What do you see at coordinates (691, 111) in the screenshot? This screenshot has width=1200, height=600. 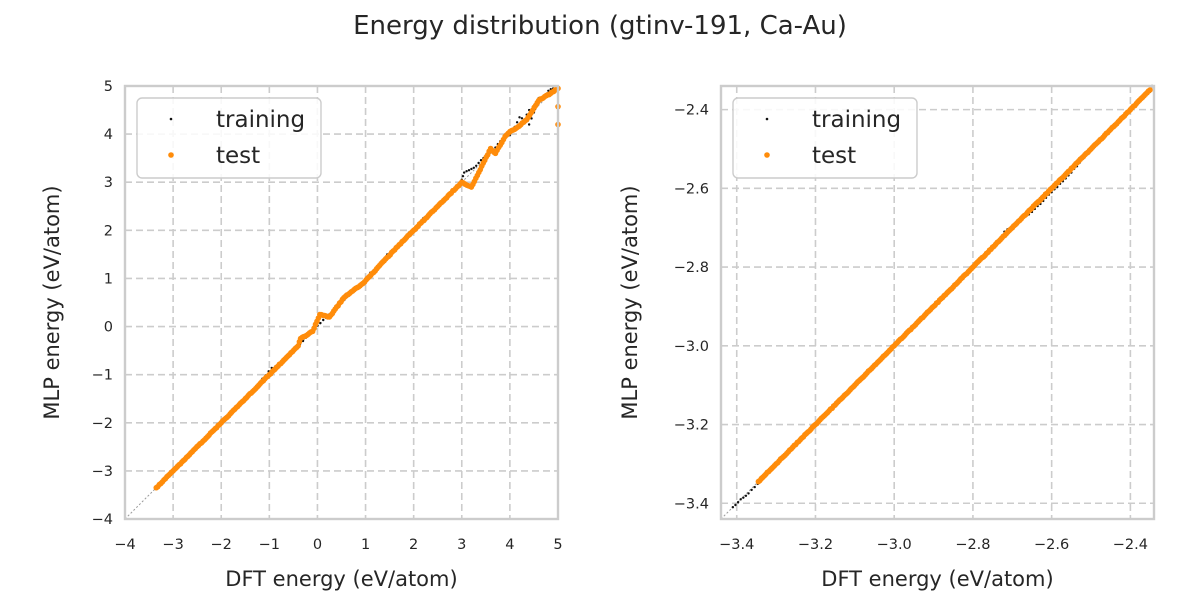 I see `y-tick-label: −2.4` at bounding box center [691, 111].